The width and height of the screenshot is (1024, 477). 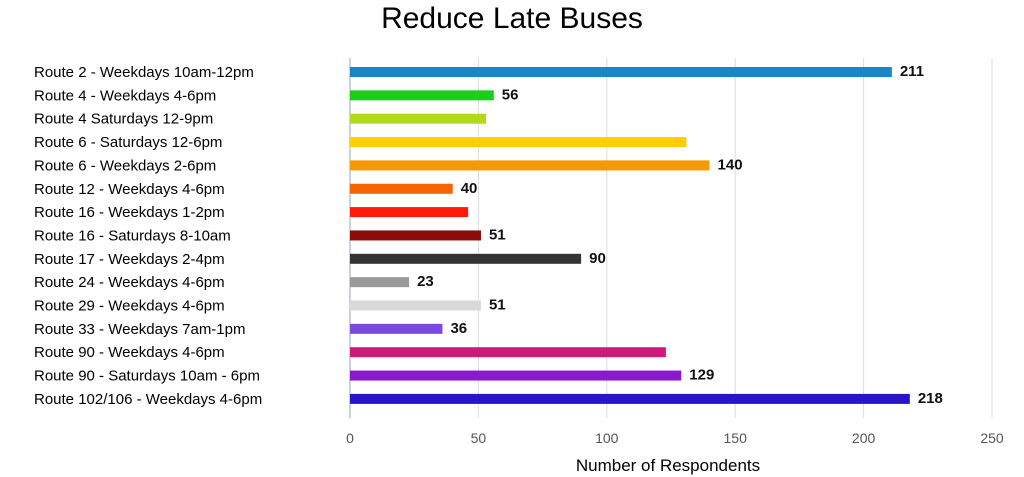 I want to click on category-label: Route 29 - Weekdays 4-6pm, so click(x=129, y=306).